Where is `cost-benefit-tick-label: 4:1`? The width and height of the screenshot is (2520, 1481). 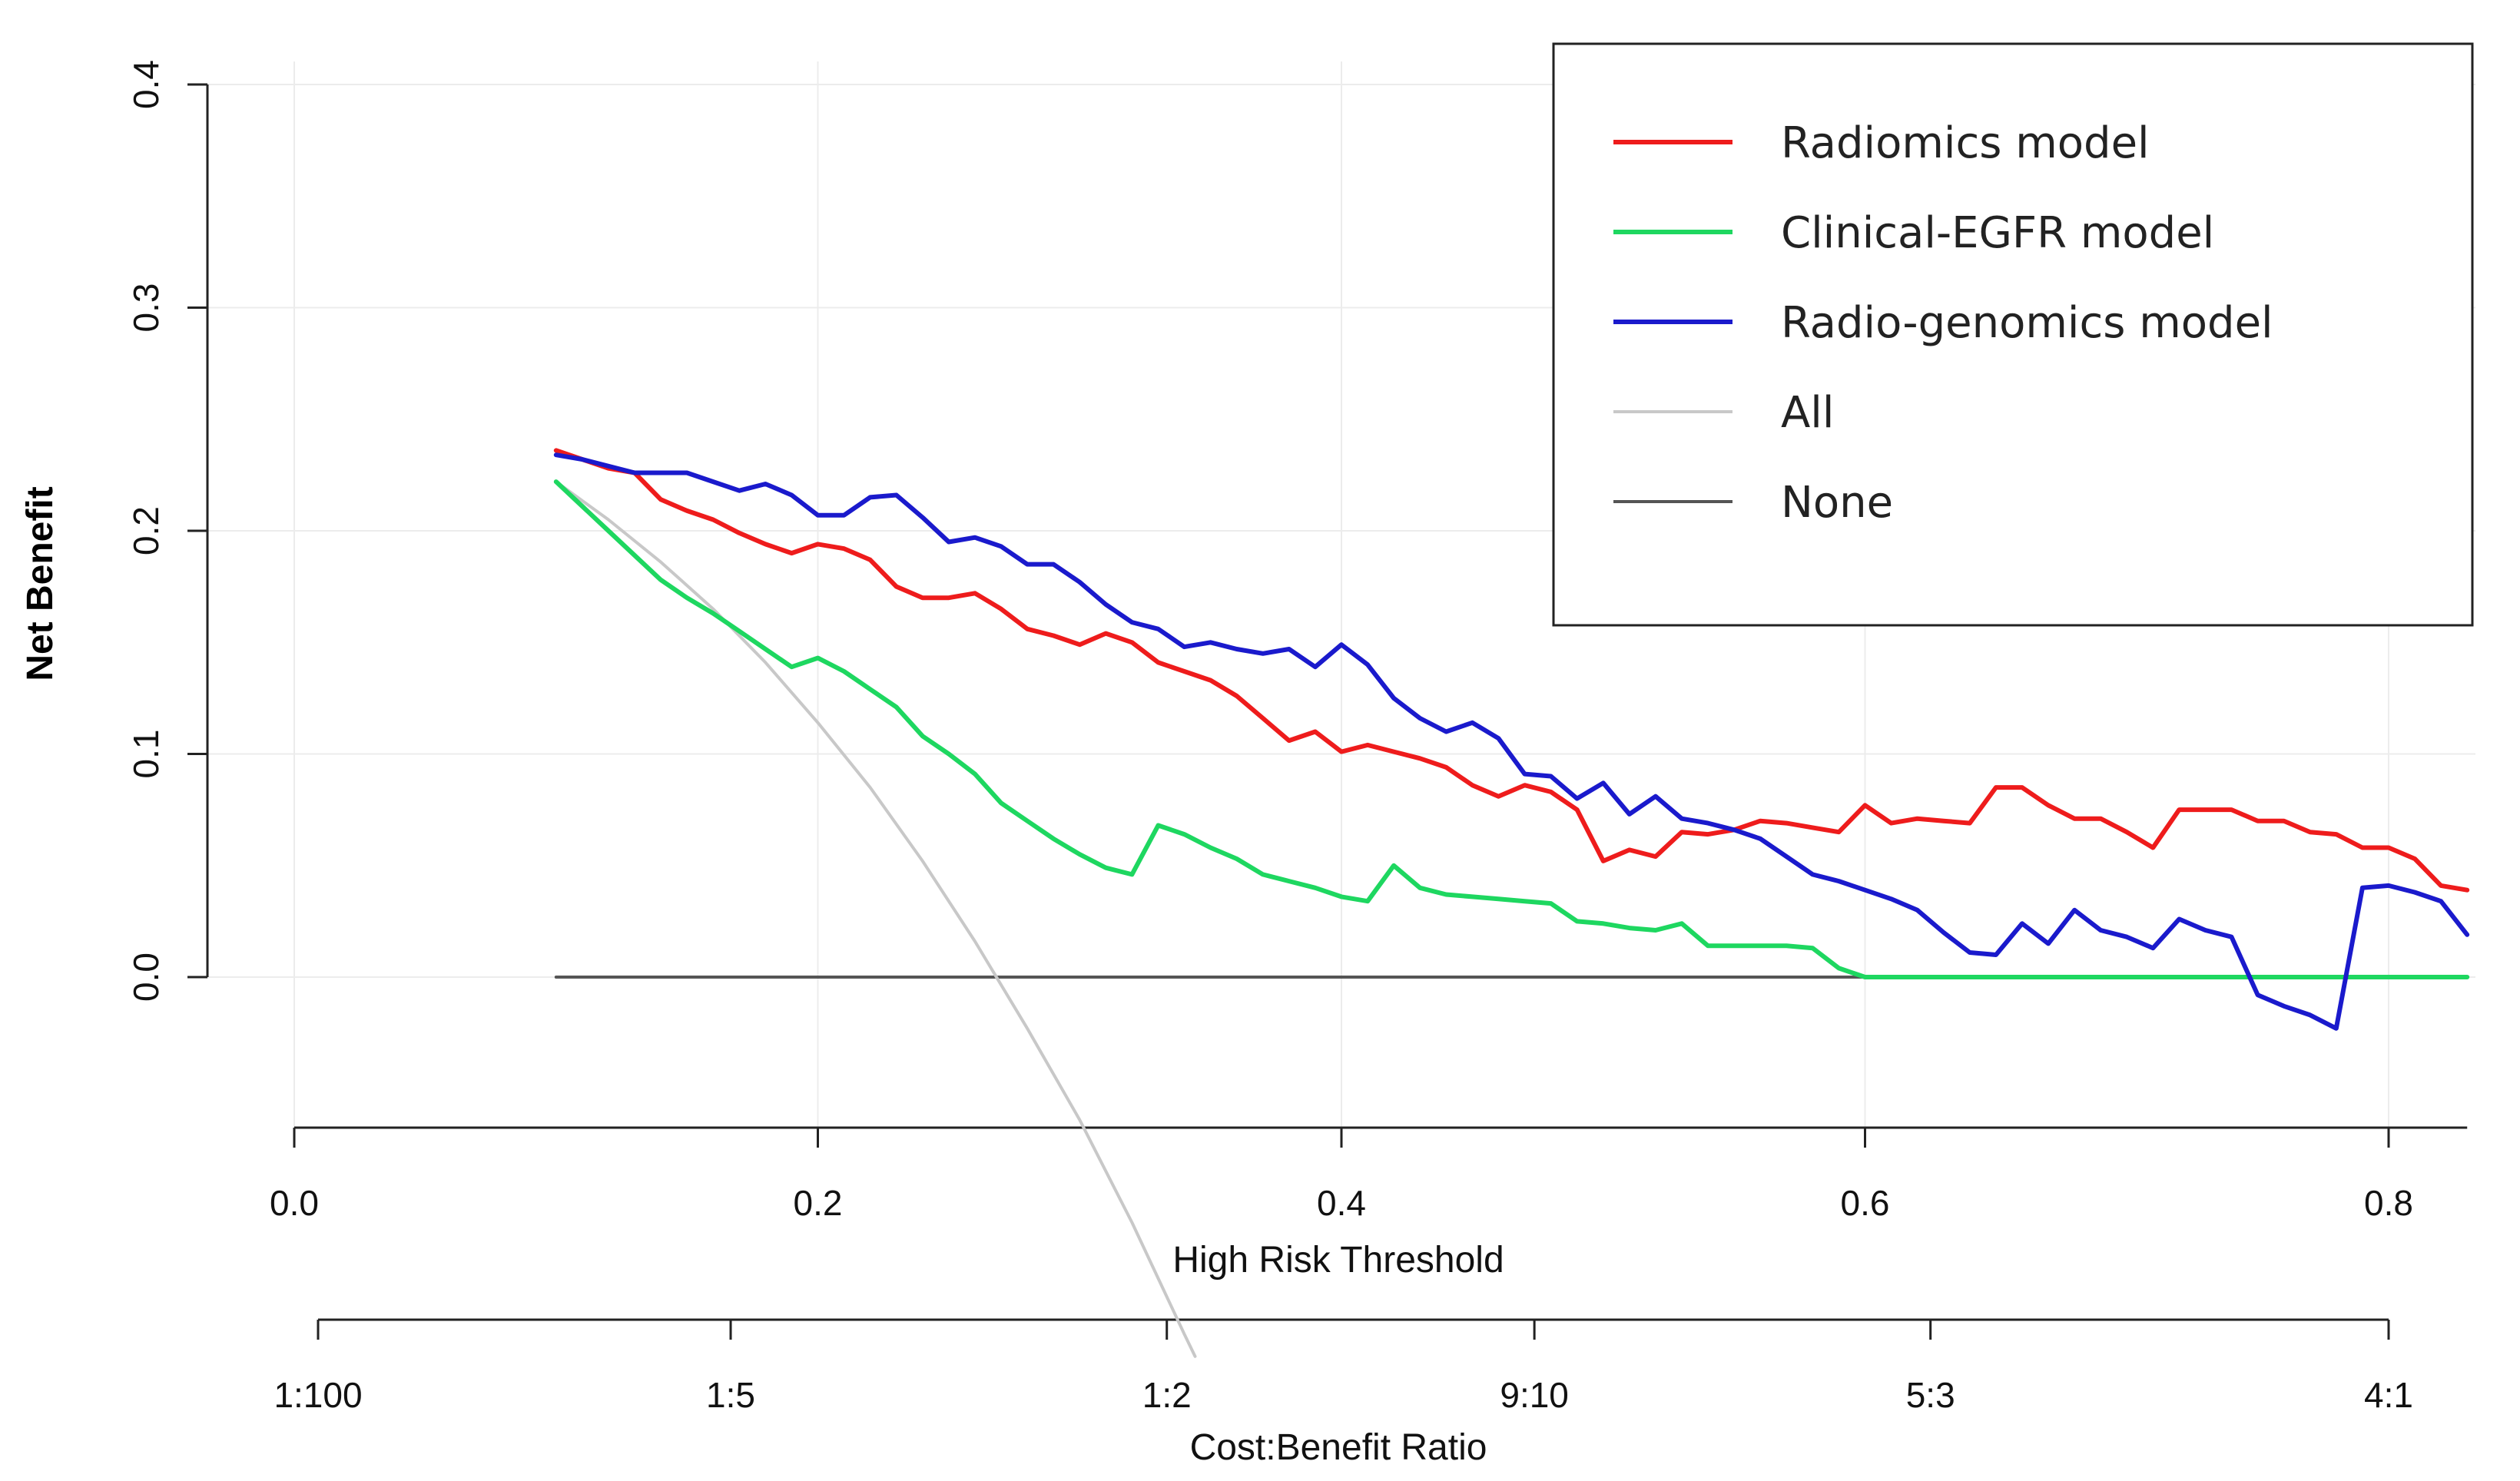
cost-benefit-tick-label: 4:1 is located at coordinates (2388, 1395).